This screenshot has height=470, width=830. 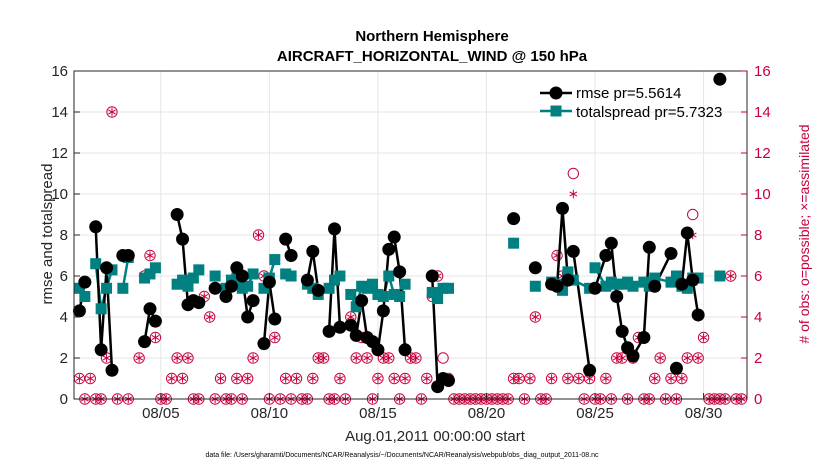 I want to click on y-right-tick-label: 10, so click(x=762, y=194).